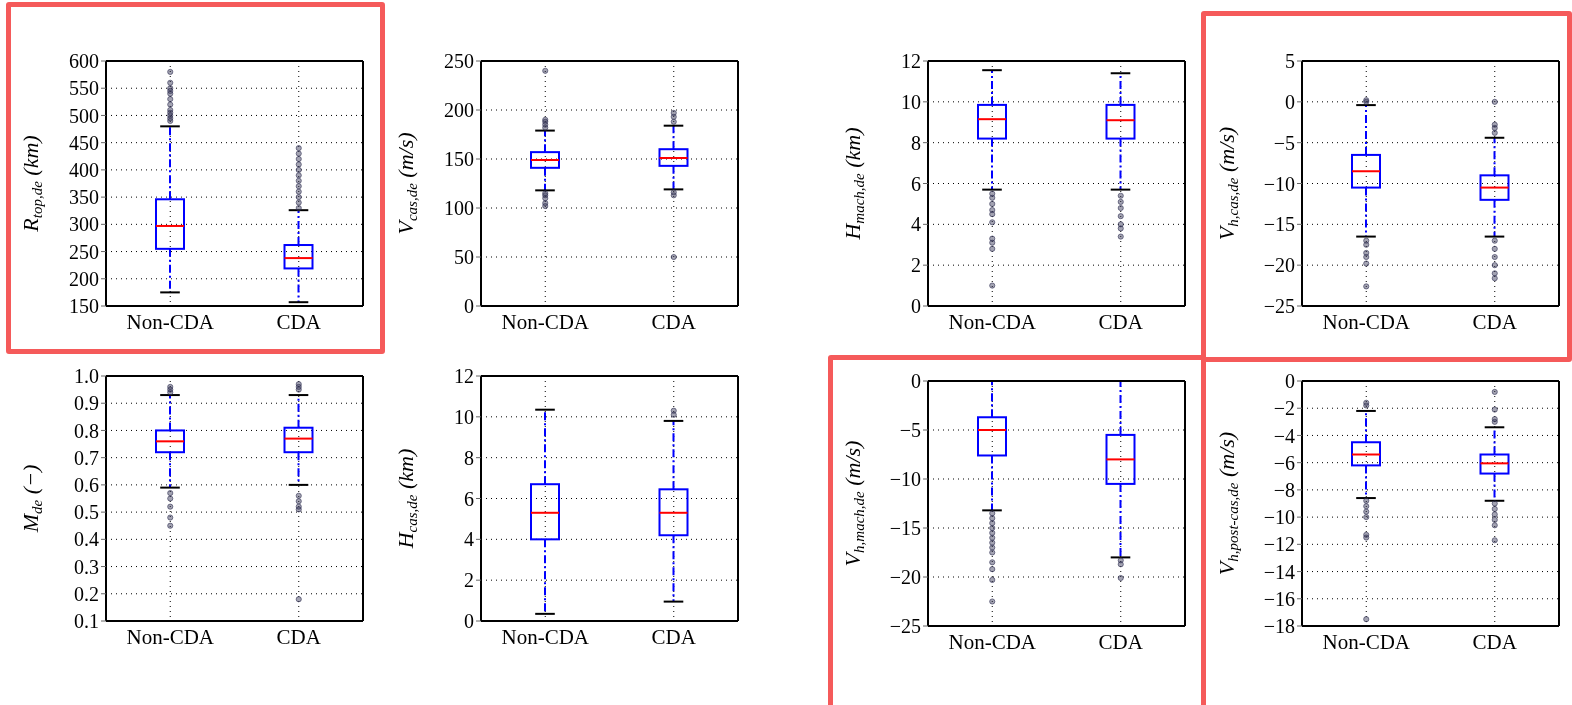 The width and height of the screenshot is (1572, 705). What do you see at coordinates (86, 484) in the screenshot?
I see `y-tick-label: 0.6` at bounding box center [86, 484].